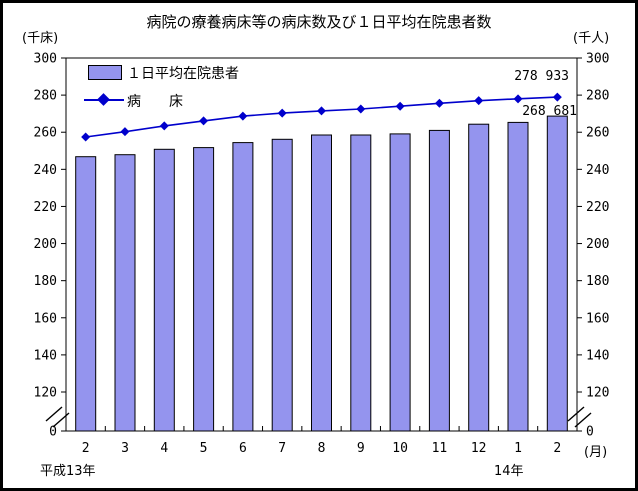  I want to click on left-y-tick-label: 220, so click(45, 207).